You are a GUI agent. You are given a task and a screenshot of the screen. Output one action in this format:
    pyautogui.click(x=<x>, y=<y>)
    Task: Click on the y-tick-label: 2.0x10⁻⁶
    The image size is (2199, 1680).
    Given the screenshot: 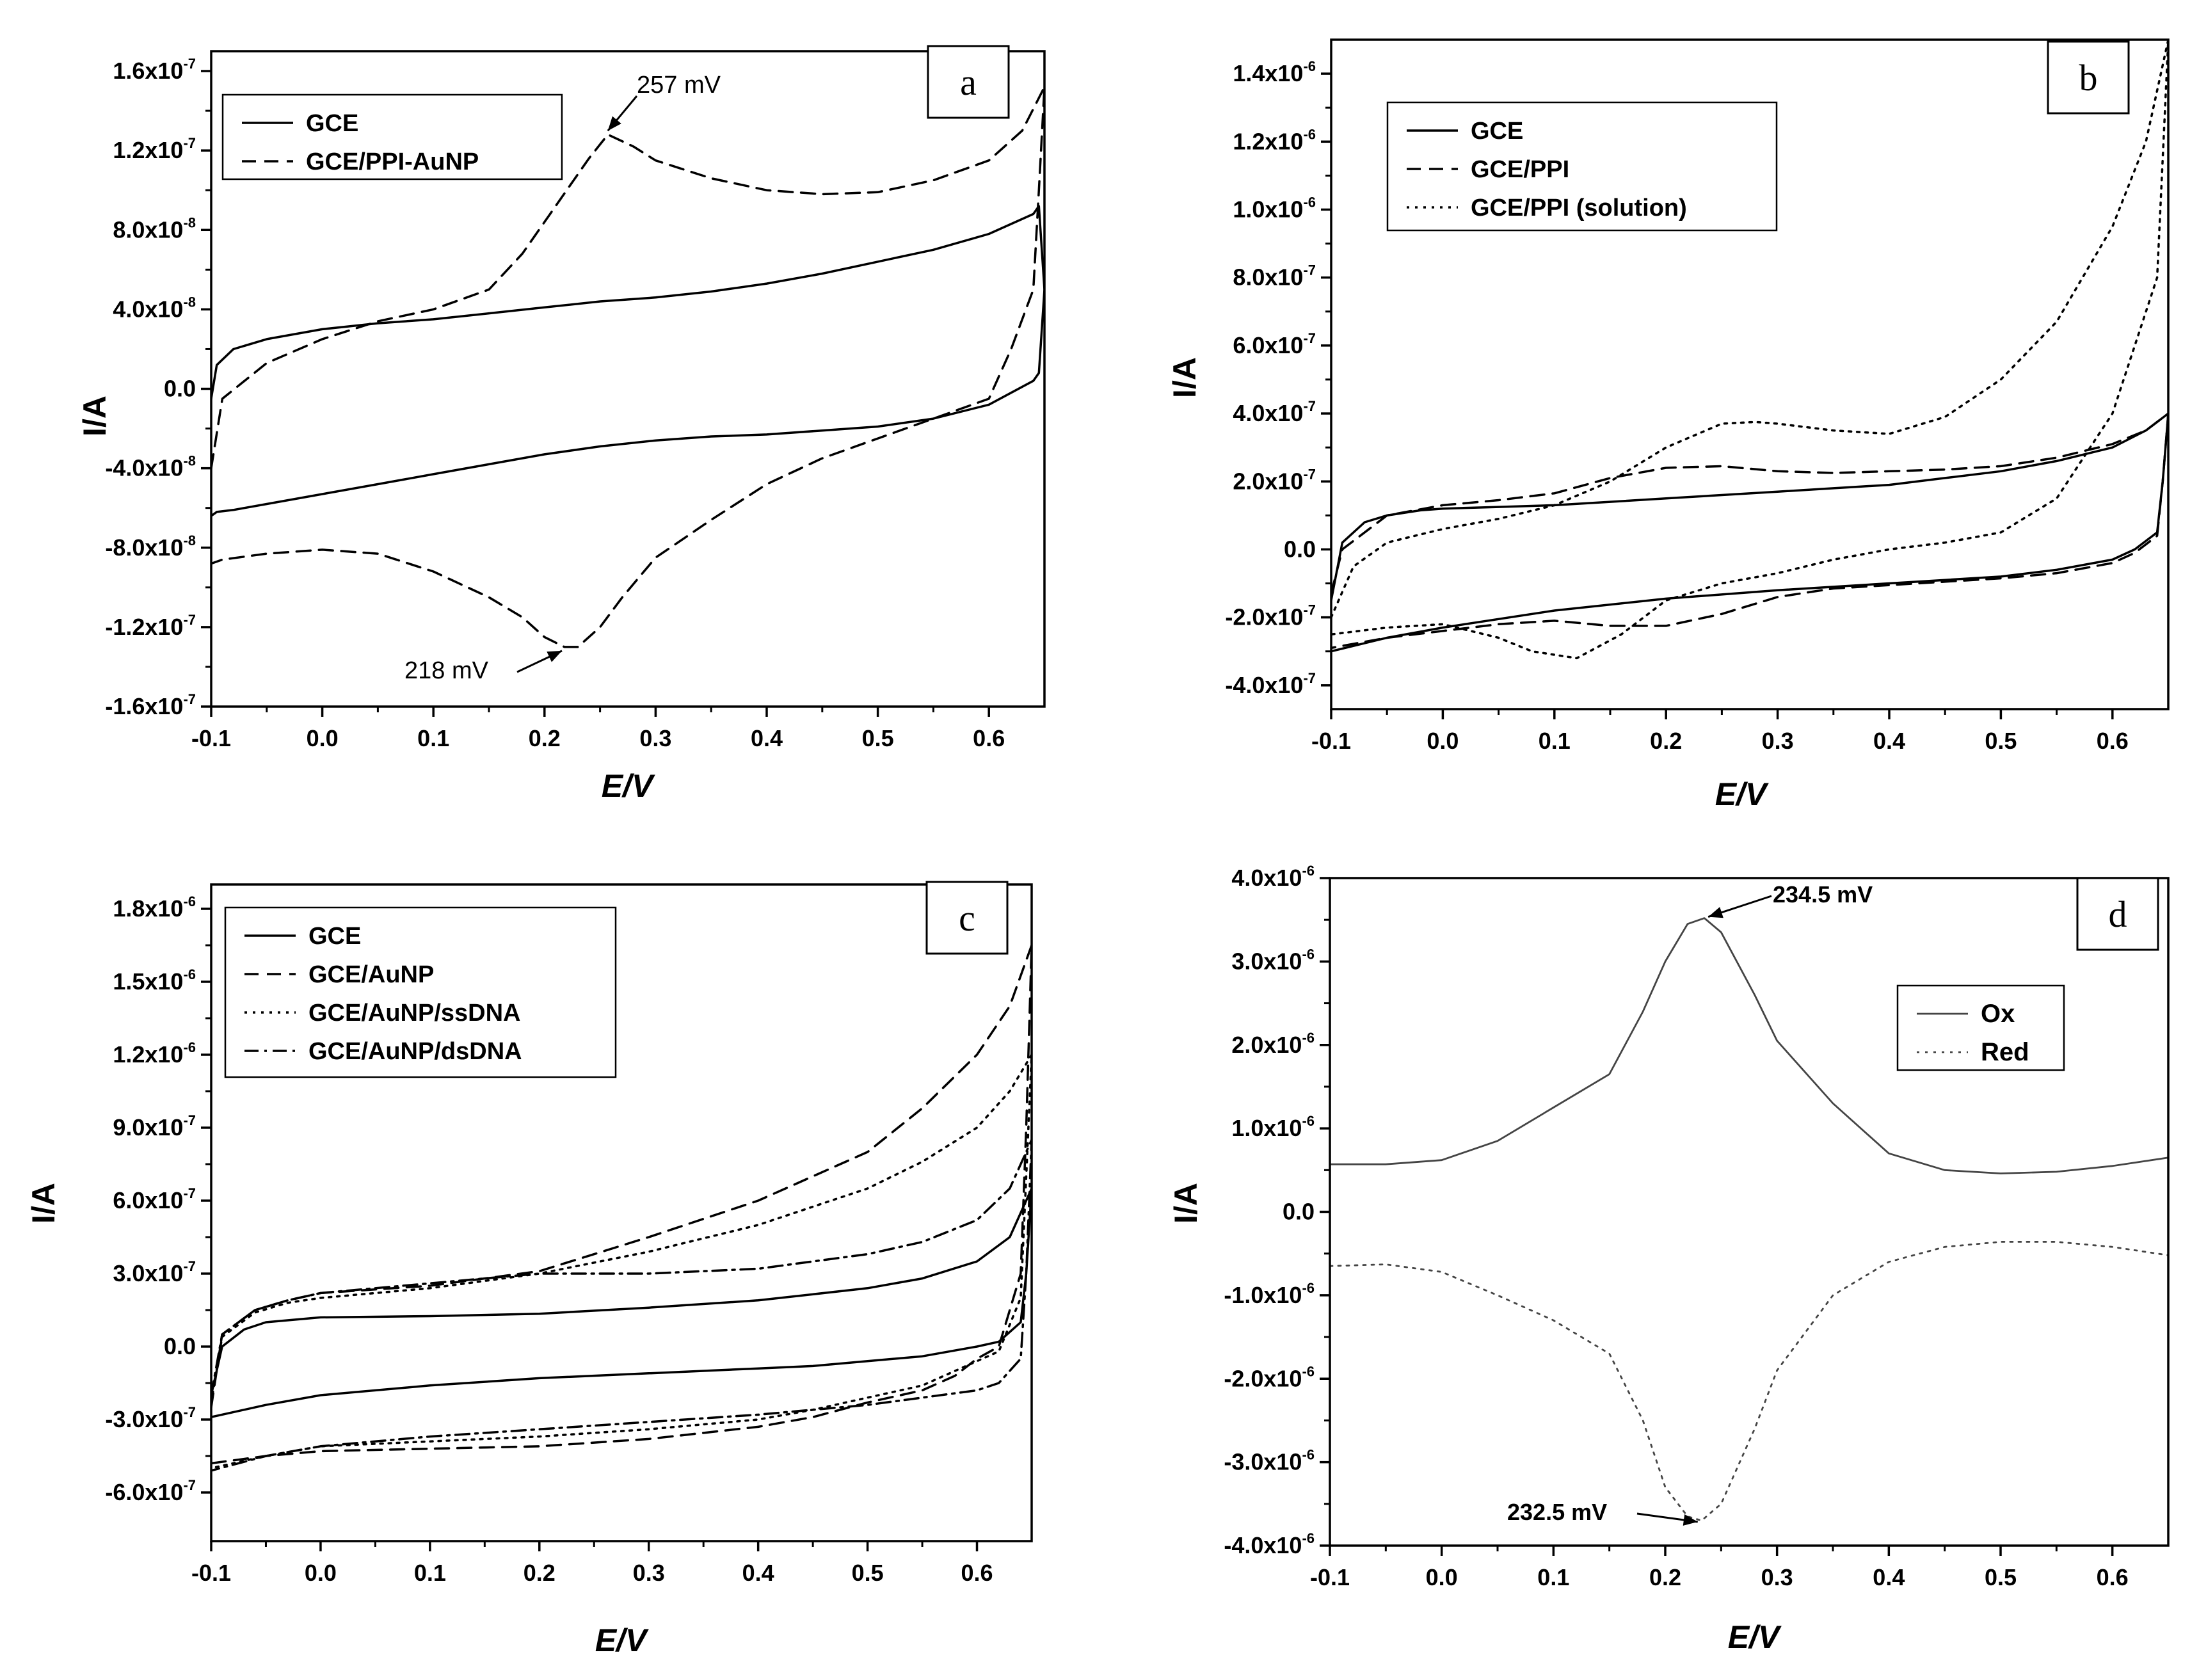 What is the action you would take?
    pyautogui.click(x=1273, y=1044)
    